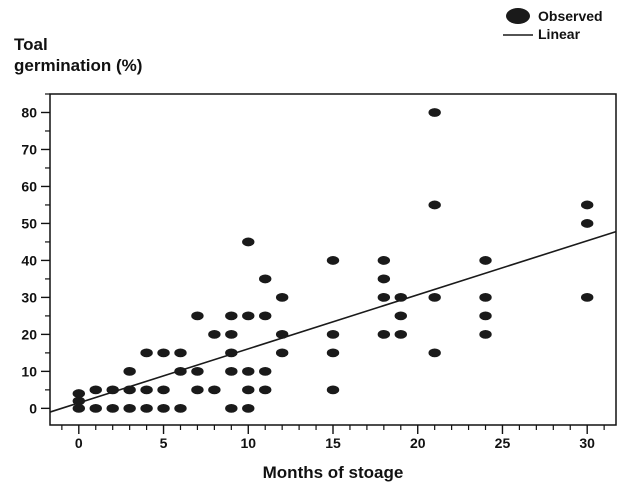  What do you see at coordinates (559, 34) in the screenshot?
I see `legend-linear-label: Linear` at bounding box center [559, 34].